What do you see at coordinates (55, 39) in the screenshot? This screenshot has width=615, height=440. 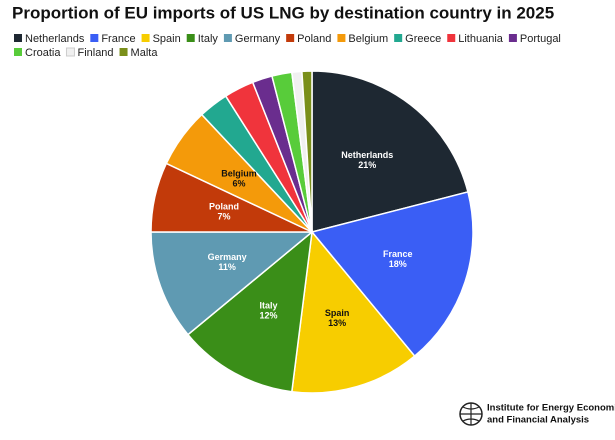 I see `legend-label: Netherlands` at bounding box center [55, 39].